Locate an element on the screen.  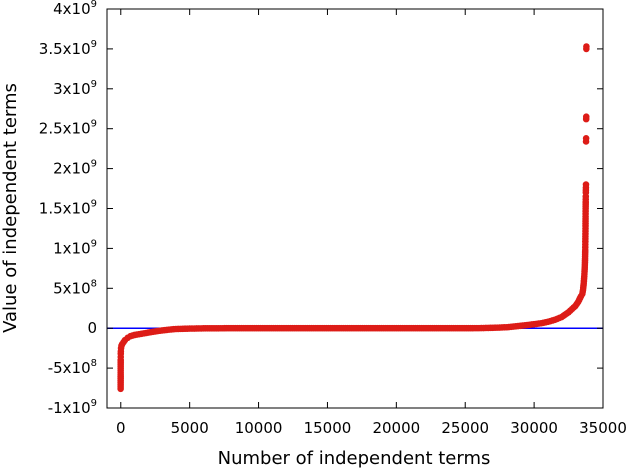
y-tick-mantissa: 3.5x10 is located at coordinates (65, 49).